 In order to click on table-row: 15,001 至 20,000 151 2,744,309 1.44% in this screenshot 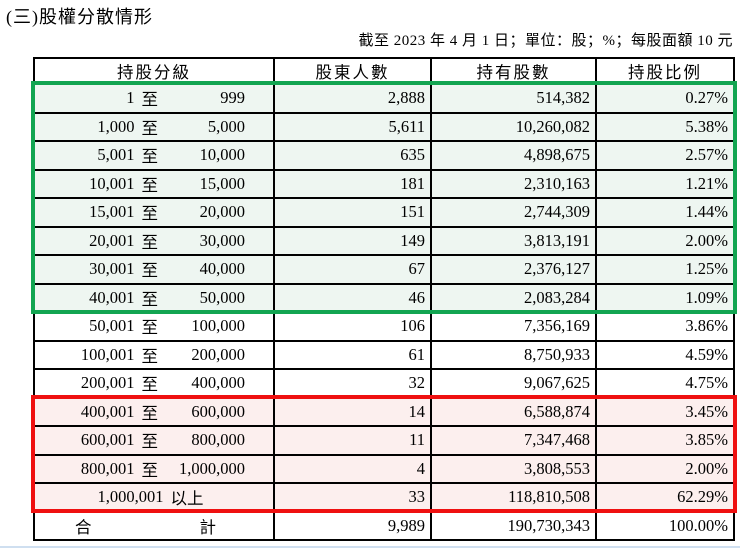, I will do `click(384, 212)`.